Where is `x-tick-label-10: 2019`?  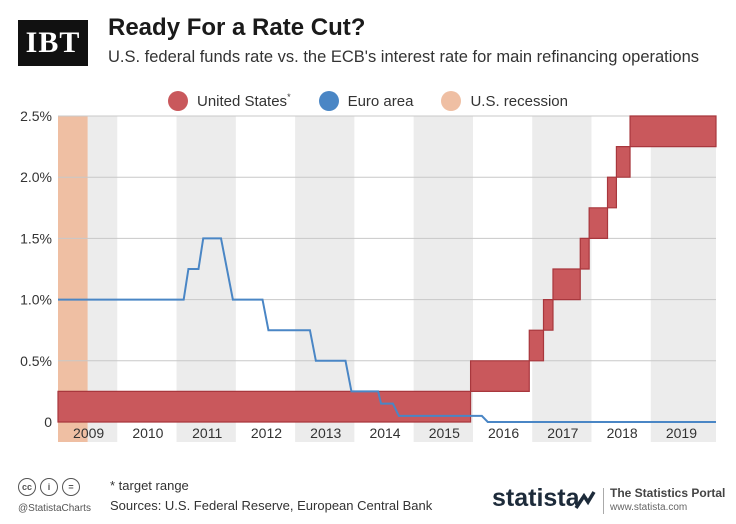 x-tick-label-10: 2019 is located at coordinates (681, 433).